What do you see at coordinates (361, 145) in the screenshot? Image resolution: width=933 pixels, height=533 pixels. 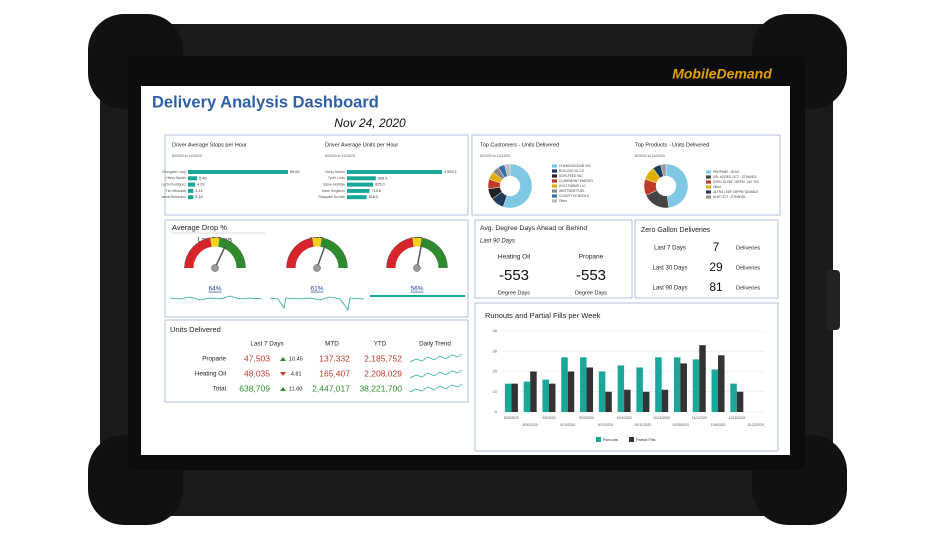 I see `chart-title: Driver Average Units per Hour` at bounding box center [361, 145].